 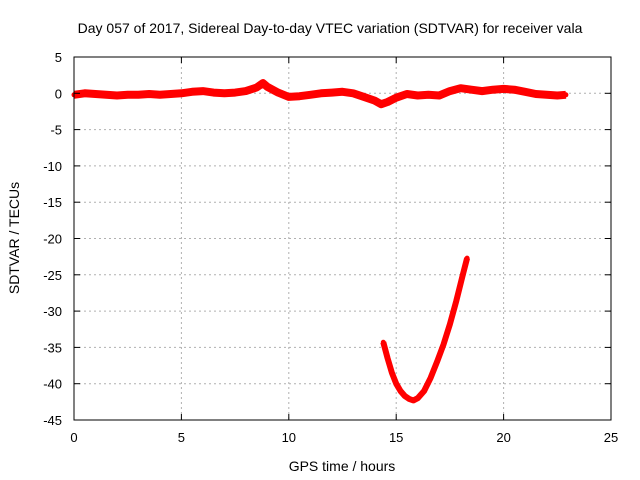 I want to click on y-tick-label: -20, so click(x=52, y=239).